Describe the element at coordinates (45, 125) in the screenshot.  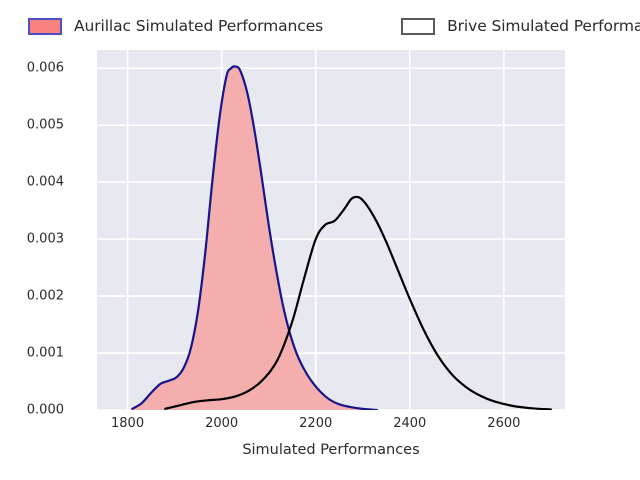
I see `y-tick-label: 0.005` at that location.